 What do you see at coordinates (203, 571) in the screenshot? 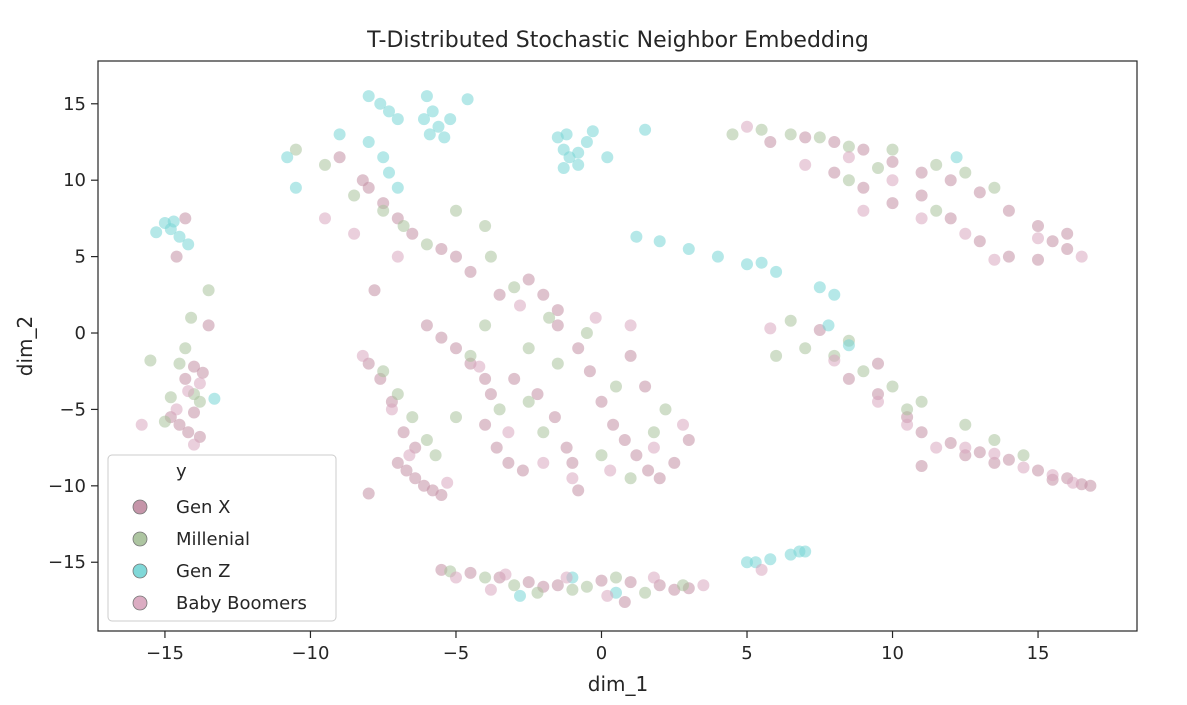
I see `legend-label: Gen Z` at bounding box center [203, 571].